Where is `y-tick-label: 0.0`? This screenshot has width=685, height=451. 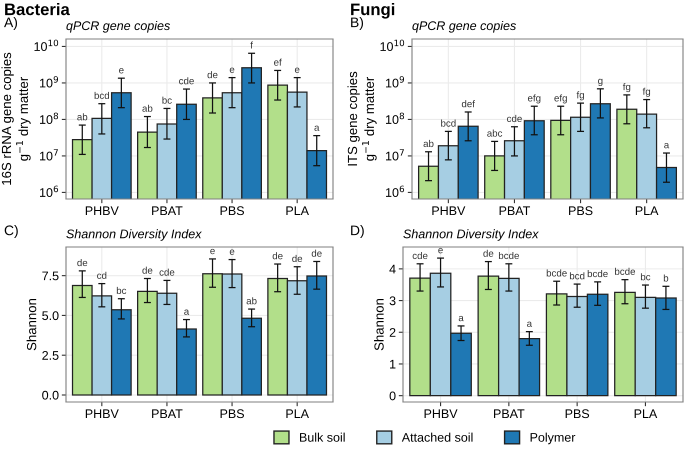
y-tick-label: 0.0 is located at coordinates (50, 395).